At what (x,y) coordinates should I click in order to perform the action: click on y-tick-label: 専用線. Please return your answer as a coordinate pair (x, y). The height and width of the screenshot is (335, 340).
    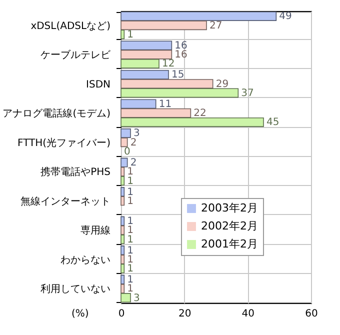
    Looking at the image, I should click on (95, 230).